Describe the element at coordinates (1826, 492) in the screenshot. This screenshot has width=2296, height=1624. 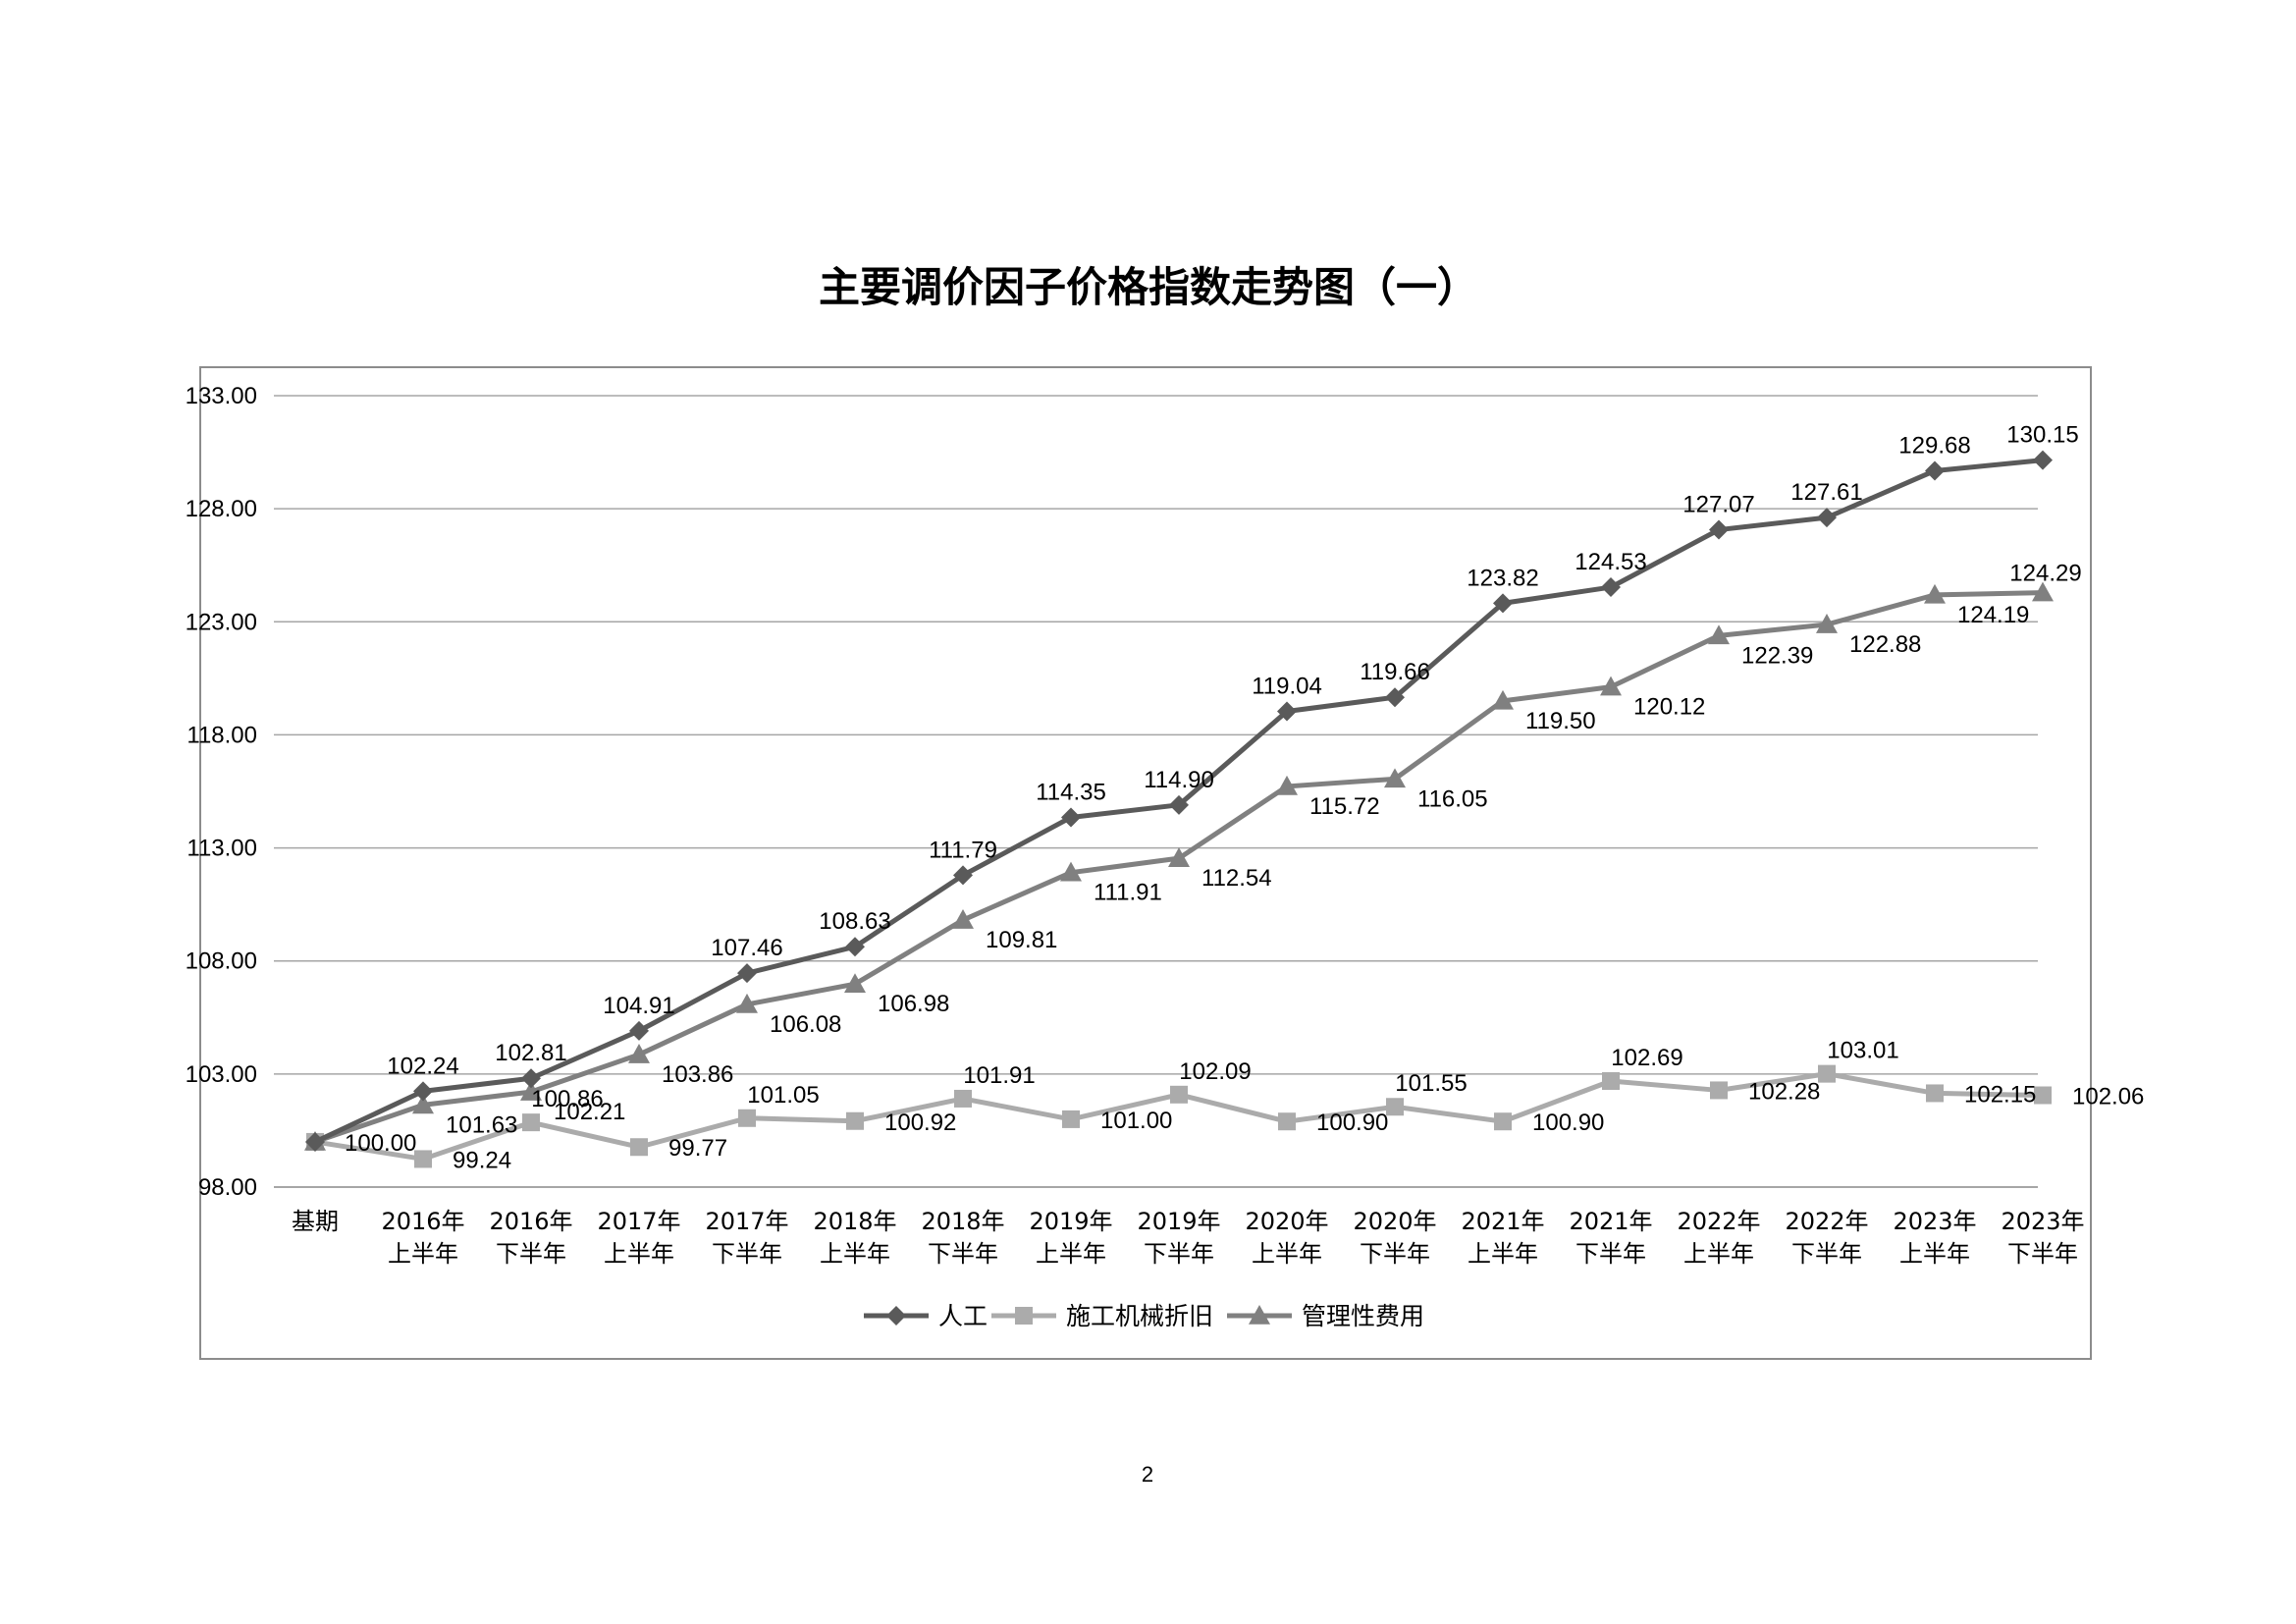
I see `data-label: 127.61` at that location.